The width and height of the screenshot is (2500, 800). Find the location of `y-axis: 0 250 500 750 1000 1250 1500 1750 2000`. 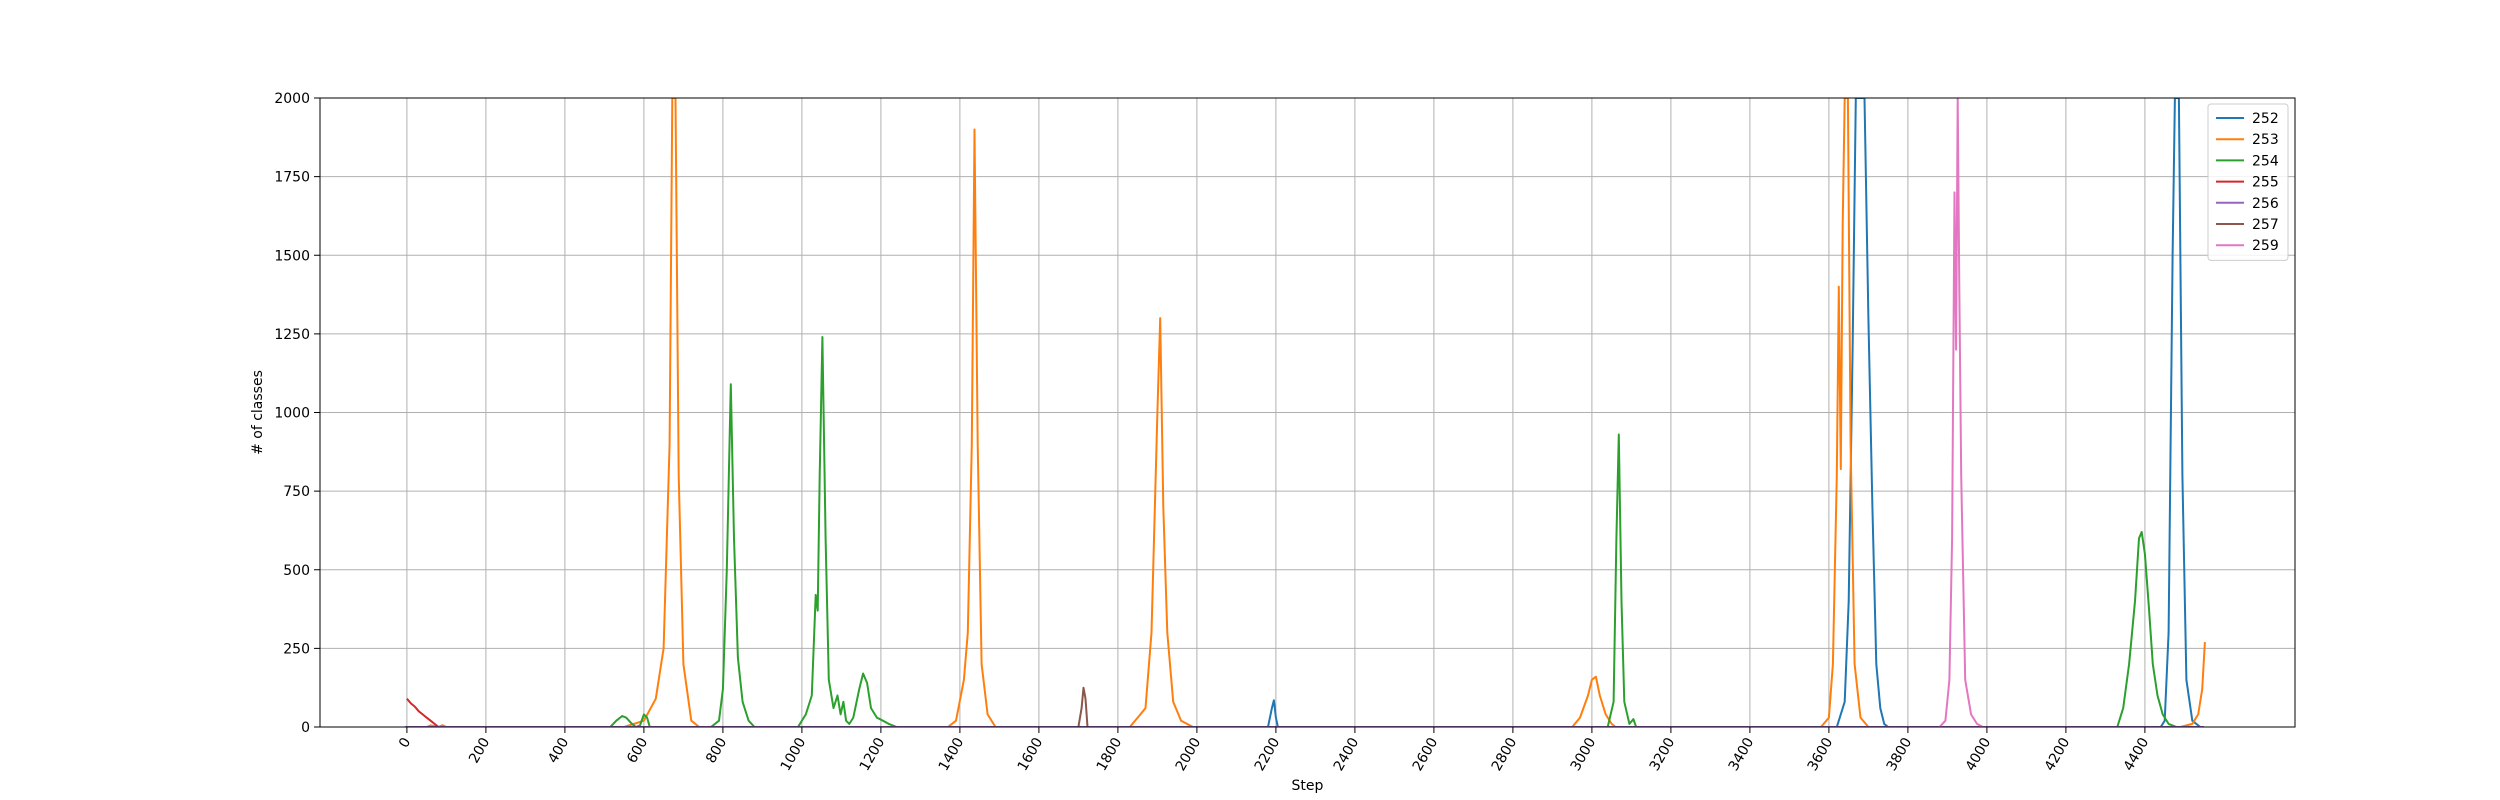

y-axis: 0 250 500 750 1000 1250 1500 1750 2000 is located at coordinates (297, 413).